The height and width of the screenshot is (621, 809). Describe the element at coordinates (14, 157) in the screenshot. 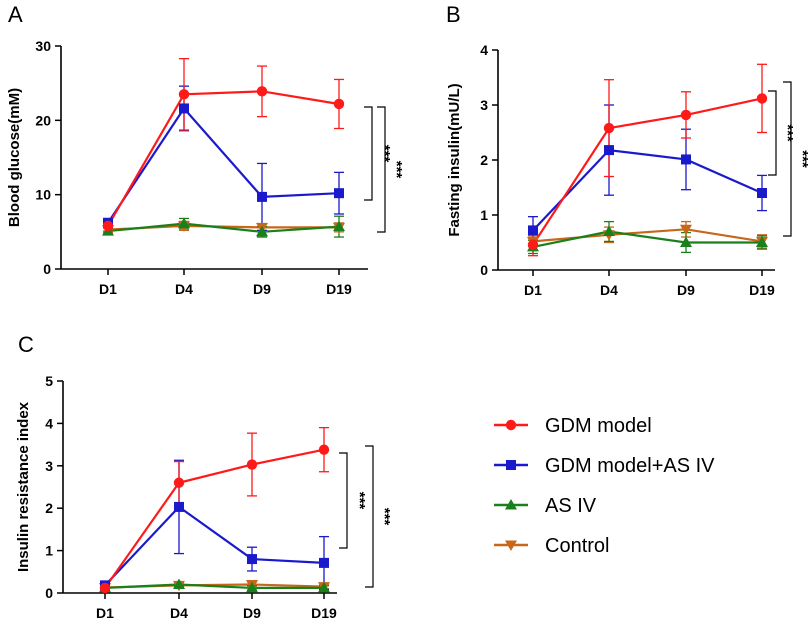

I see `y-axis-title: Blood glucose(mM)` at that location.